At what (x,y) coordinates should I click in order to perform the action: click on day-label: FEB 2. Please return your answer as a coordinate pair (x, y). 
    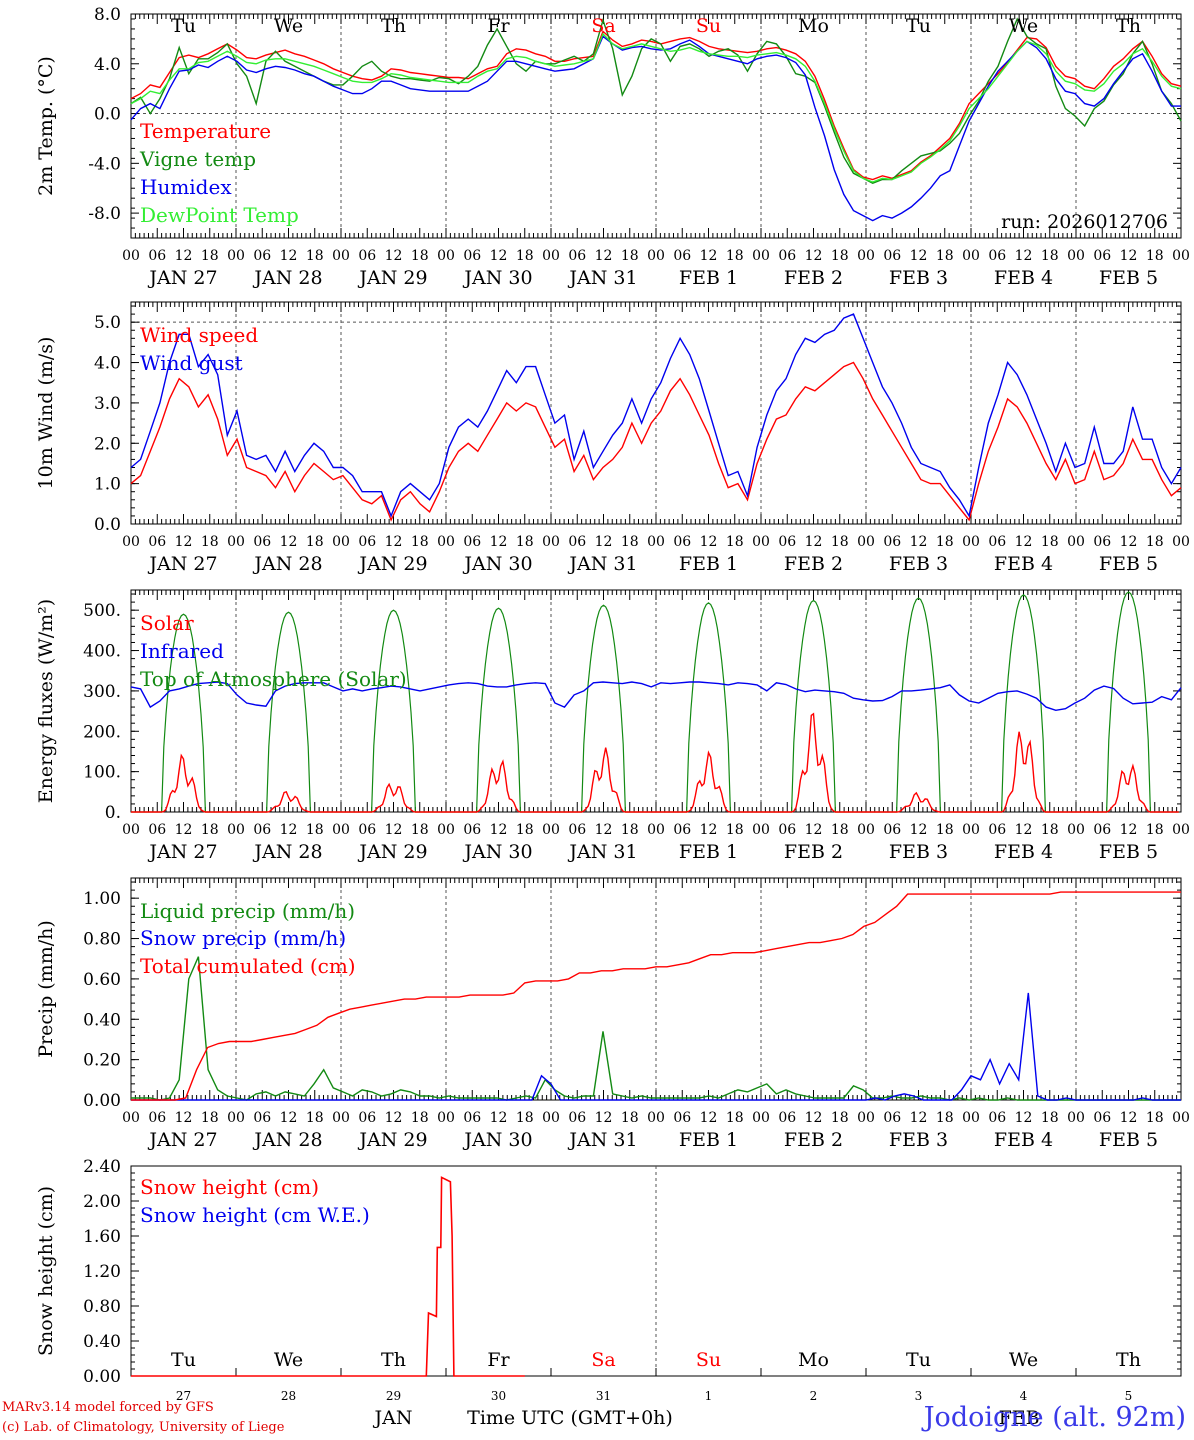
    Looking at the image, I should click on (813, 564).